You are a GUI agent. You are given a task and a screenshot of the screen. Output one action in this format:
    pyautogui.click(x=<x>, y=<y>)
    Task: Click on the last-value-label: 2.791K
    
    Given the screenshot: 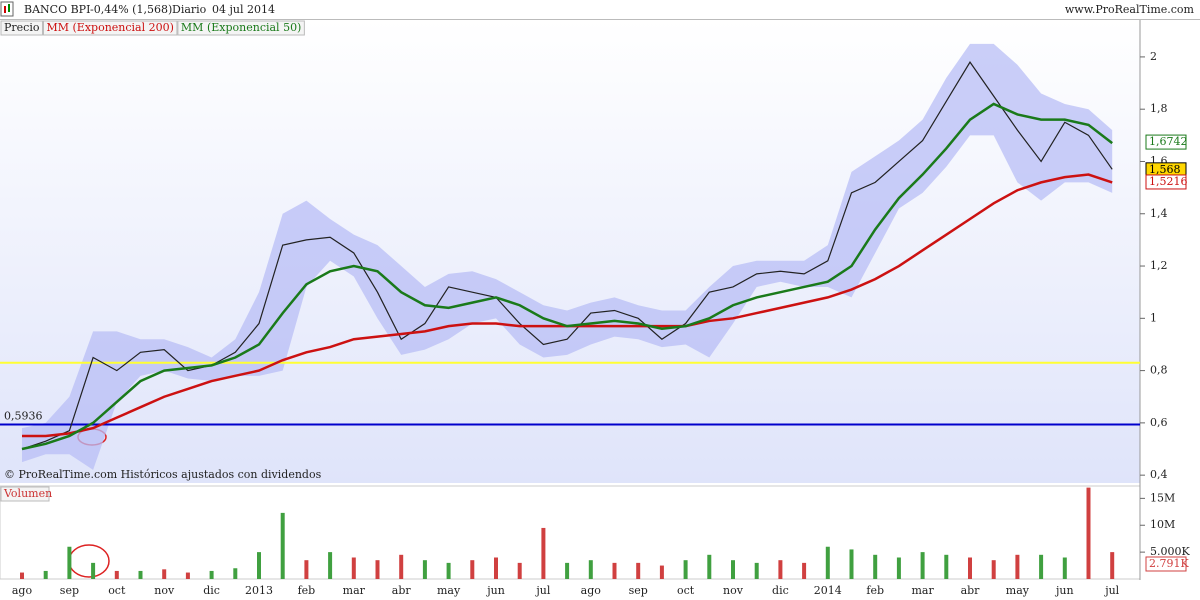 What is the action you would take?
    pyautogui.click(x=1169, y=563)
    